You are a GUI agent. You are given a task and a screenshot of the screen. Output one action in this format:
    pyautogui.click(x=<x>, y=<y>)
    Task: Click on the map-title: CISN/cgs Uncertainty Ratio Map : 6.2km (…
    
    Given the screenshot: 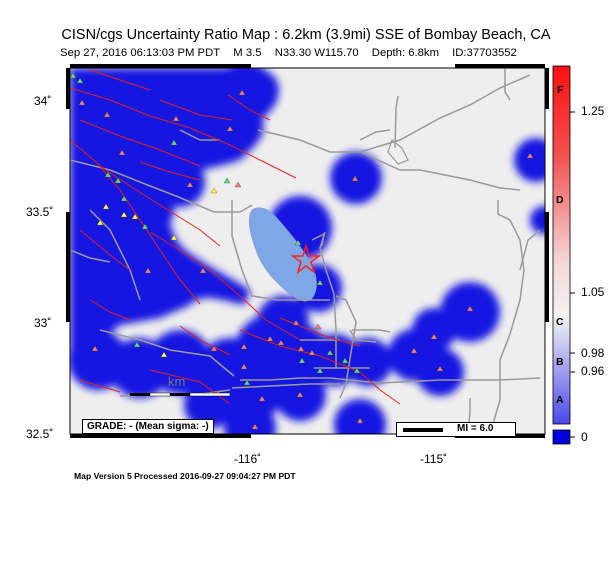 What is the action you would take?
    pyautogui.click(x=306, y=35)
    